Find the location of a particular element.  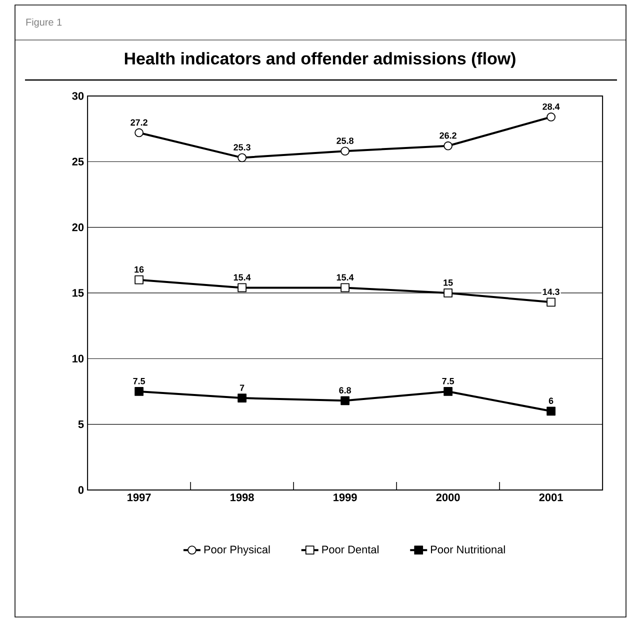

x-tick-label: 2000 is located at coordinates (448, 497).